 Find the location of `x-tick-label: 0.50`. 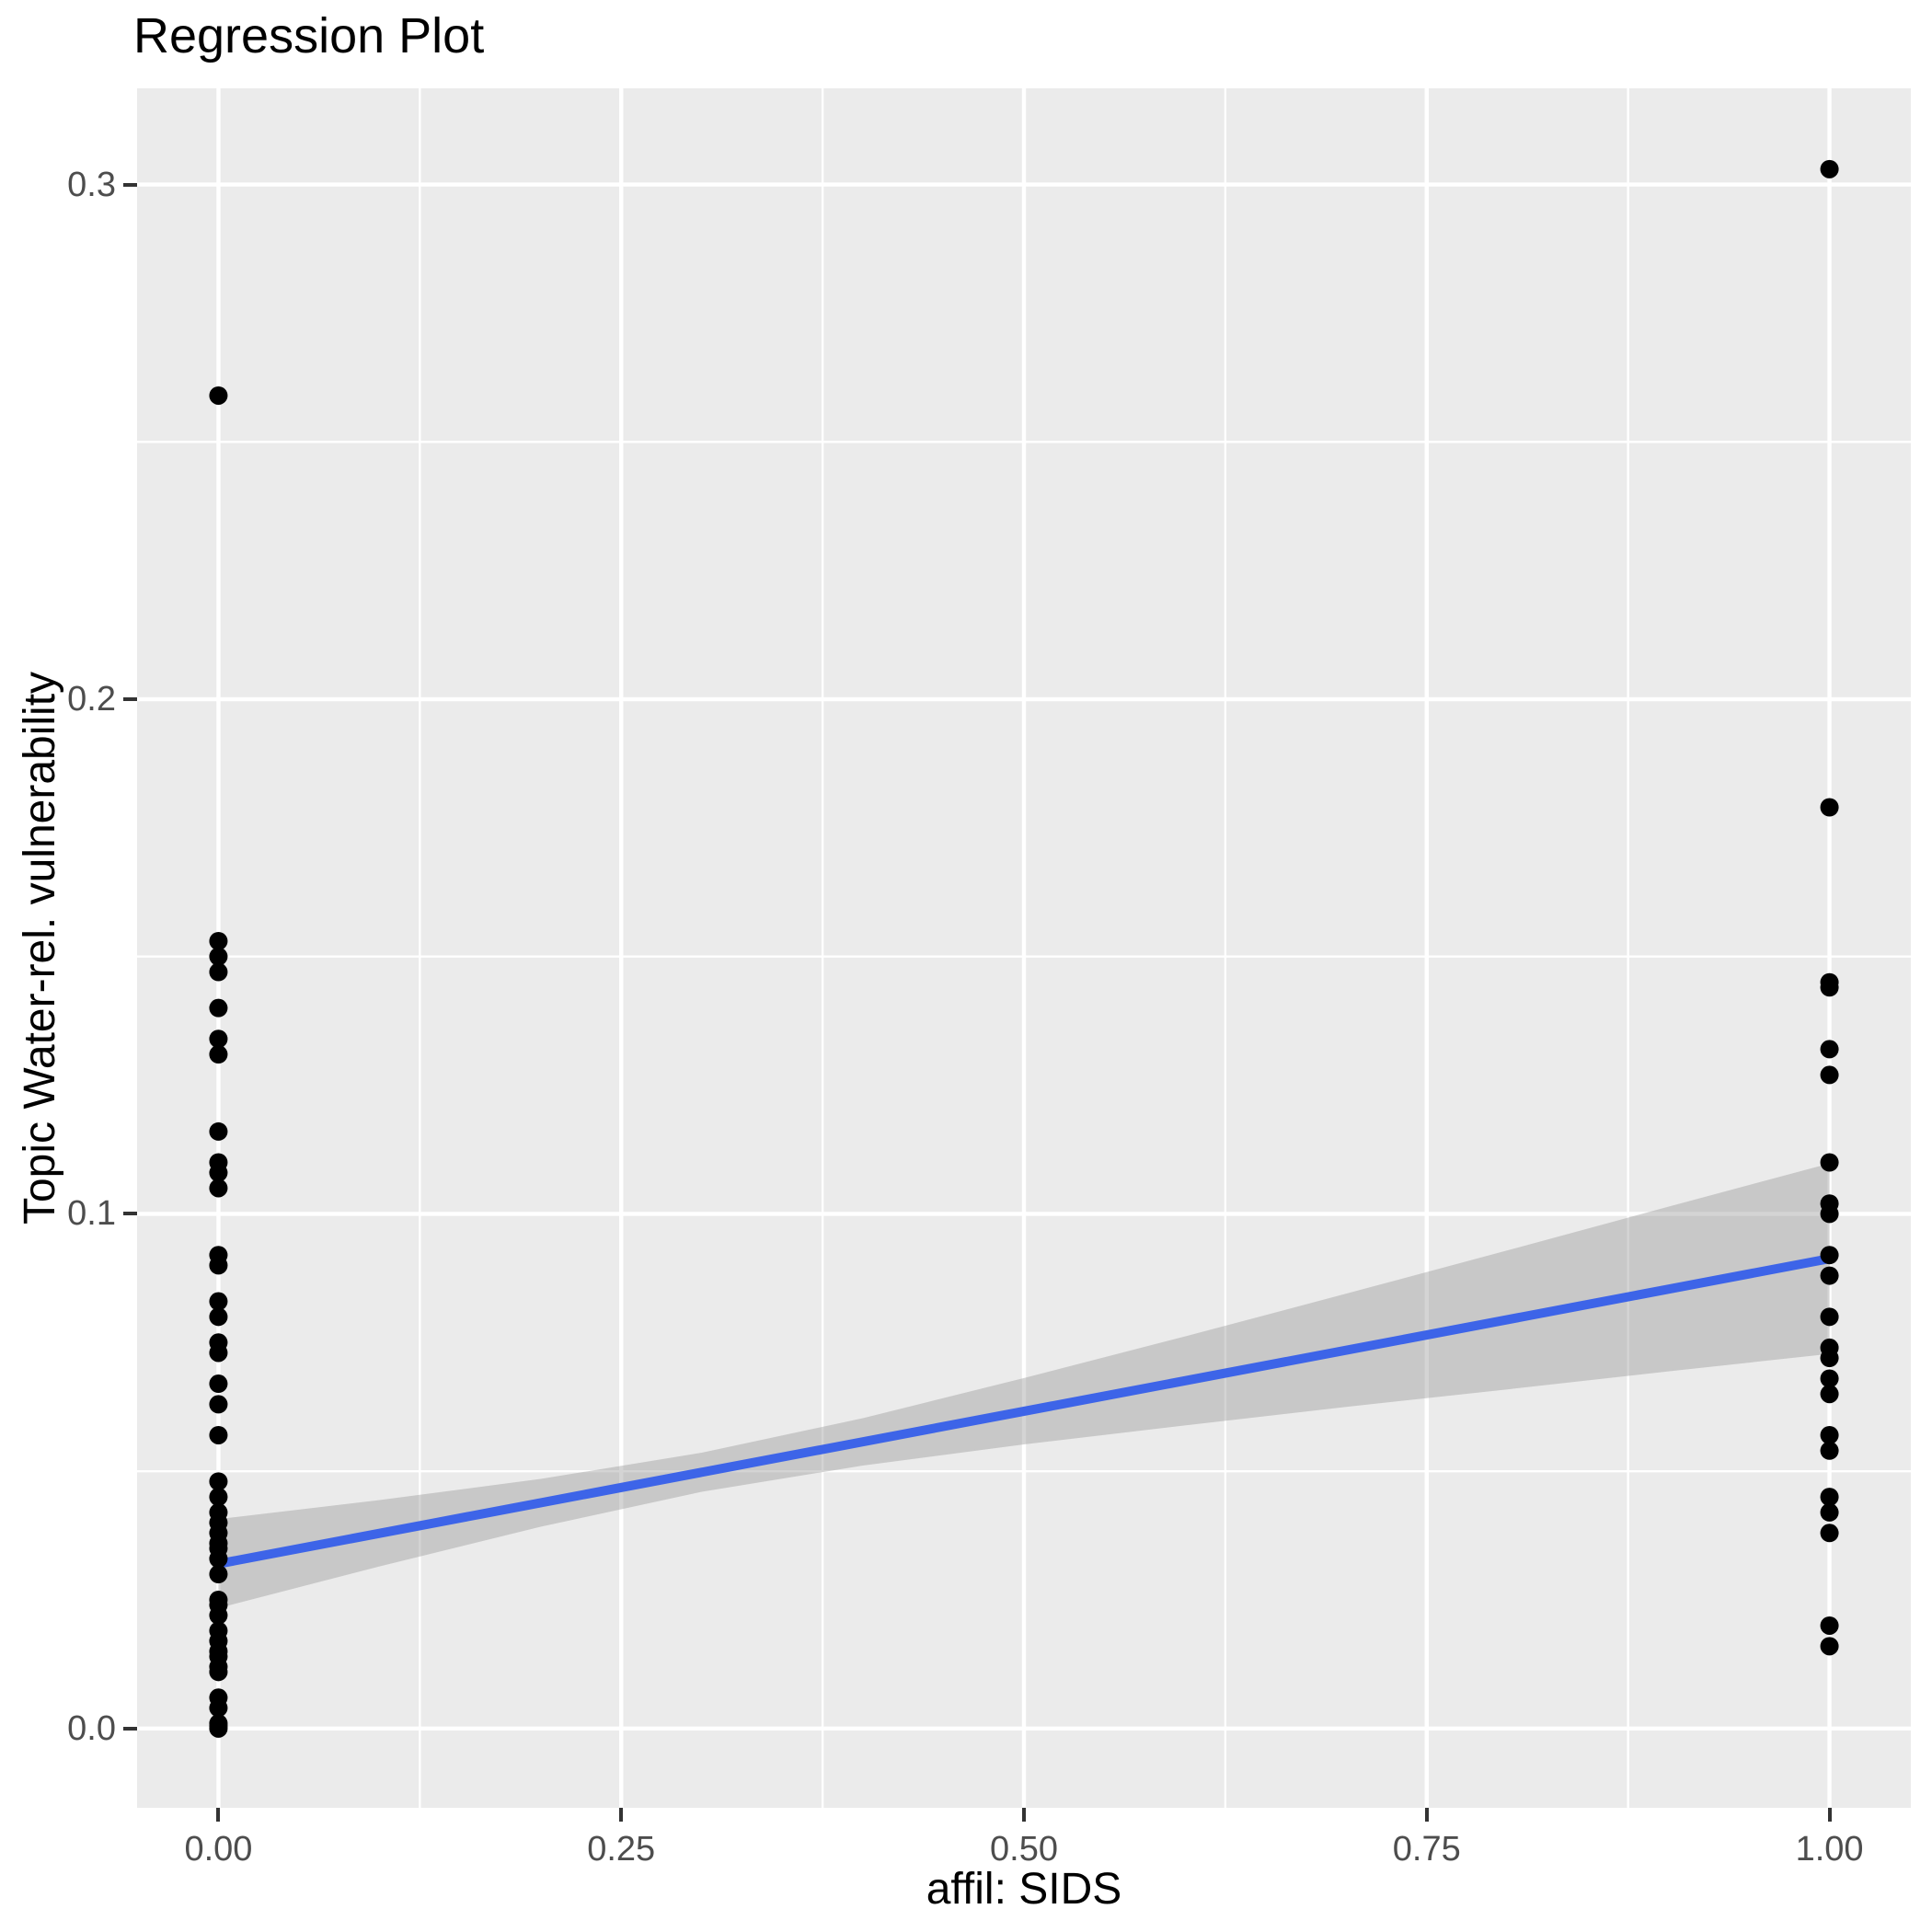

x-tick-label: 0.50 is located at coordinates (1024, 1849).